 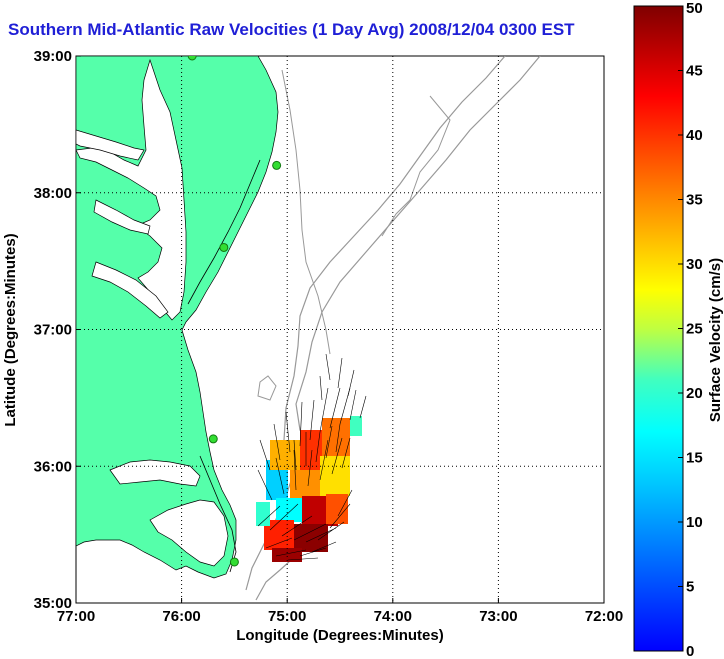 I want to click on radar-station-markers, so click(x=234, y=311).